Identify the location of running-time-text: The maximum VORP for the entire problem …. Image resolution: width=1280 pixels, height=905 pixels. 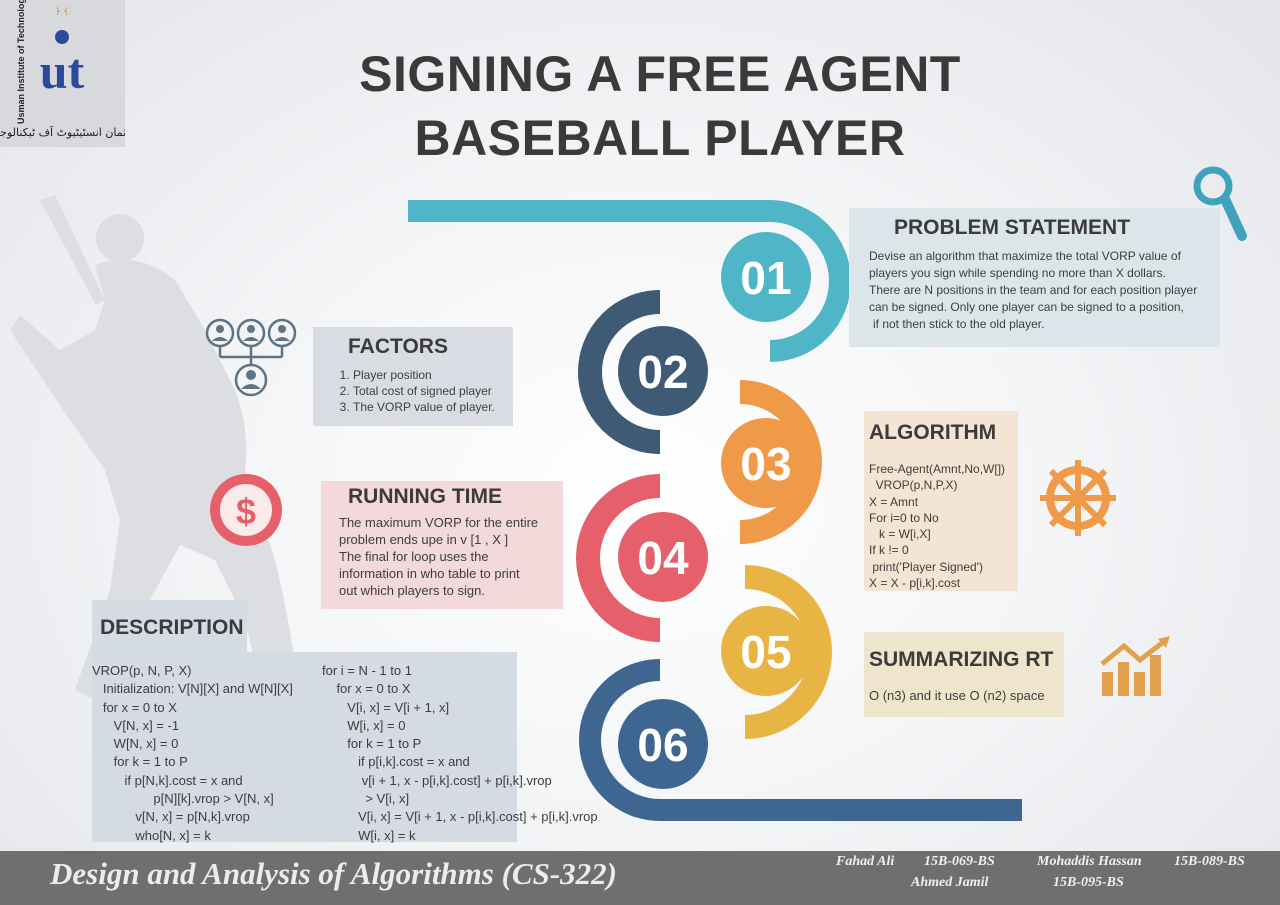
(450, 556).